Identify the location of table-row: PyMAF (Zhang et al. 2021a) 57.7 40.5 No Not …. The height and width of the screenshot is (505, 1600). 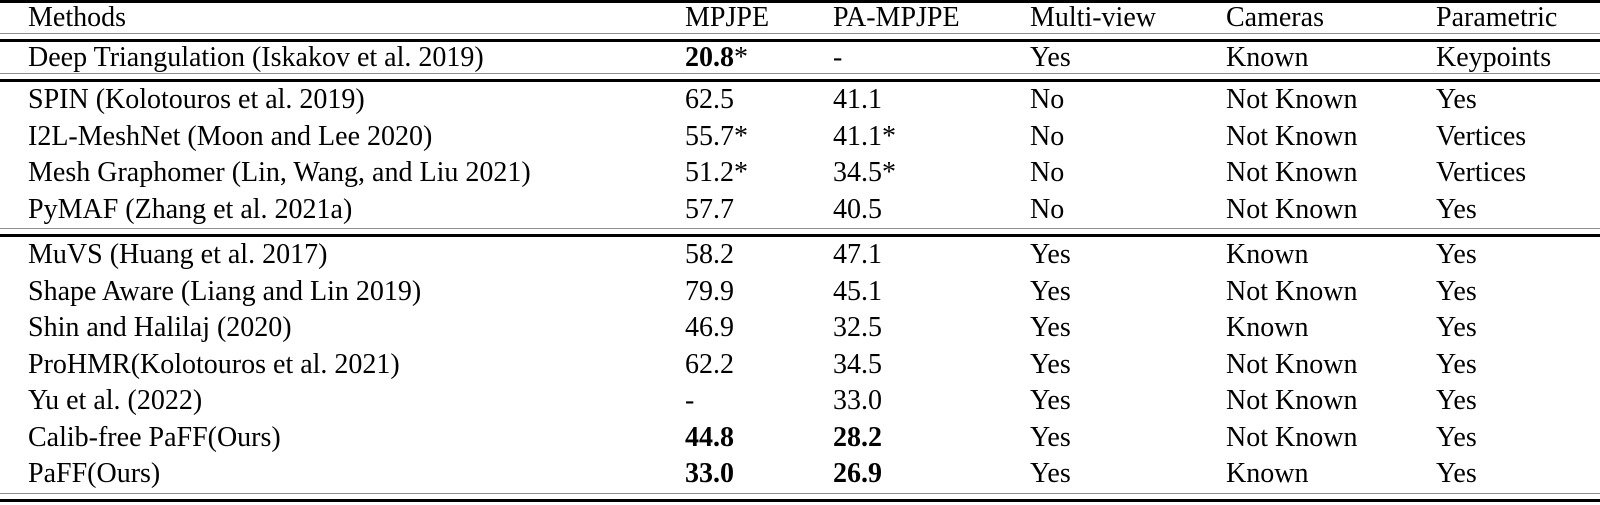
(800, 210).